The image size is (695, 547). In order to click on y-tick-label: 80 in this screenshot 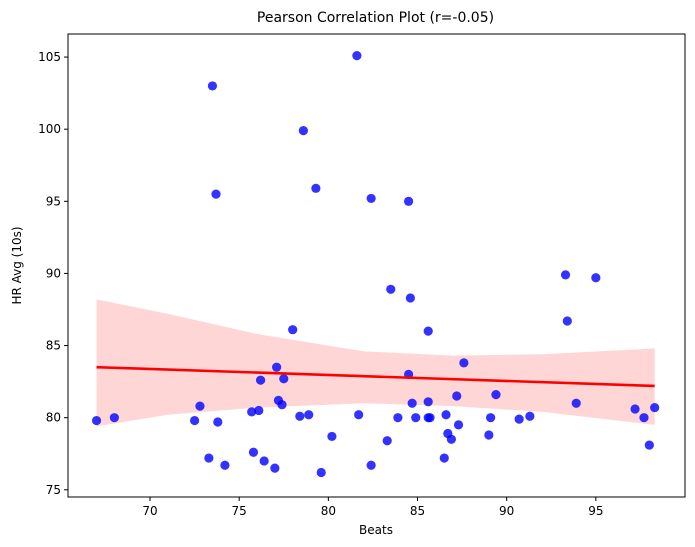, I will do `click(53, 418)`.